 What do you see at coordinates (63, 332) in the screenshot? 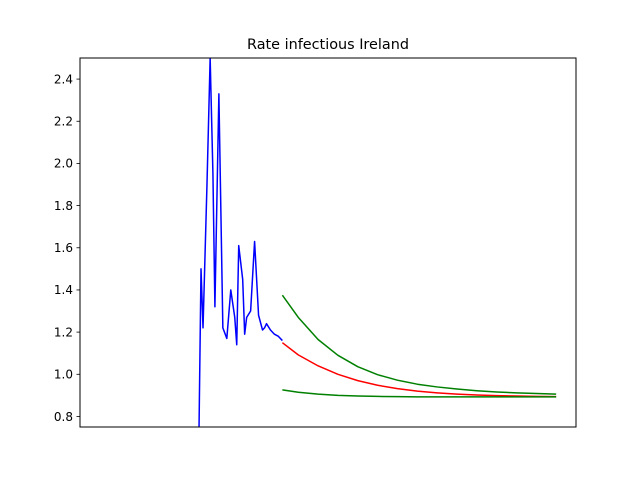
I see `y-tick-label: 1.2` at bounding box center [63, 332].